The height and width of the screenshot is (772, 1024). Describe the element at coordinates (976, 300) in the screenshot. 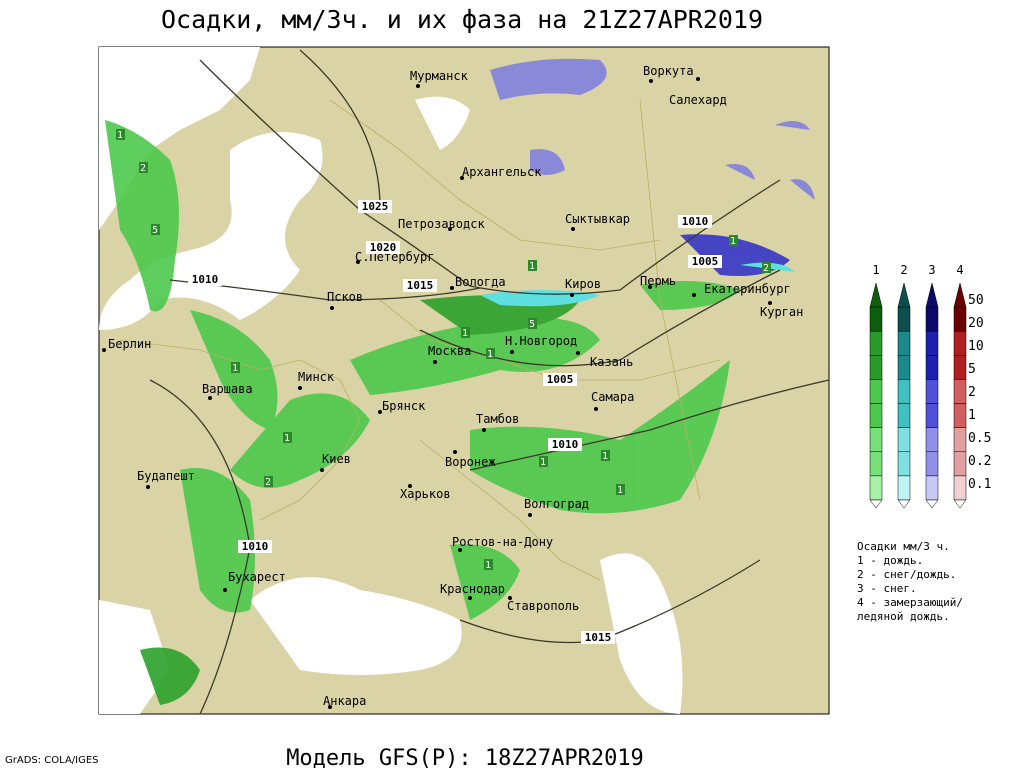

I see `legend-scale-label: 50` at that location.